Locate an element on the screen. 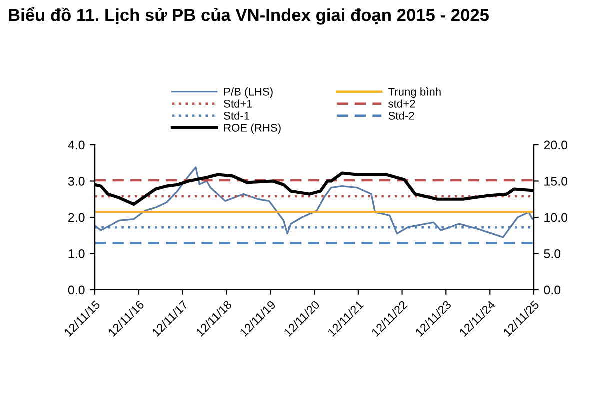  chart-title: Biểu đồ 11. Lịch sử PB của VN-Index giai đoạn 2015 - 2025 is located at coordinates (249, 16).